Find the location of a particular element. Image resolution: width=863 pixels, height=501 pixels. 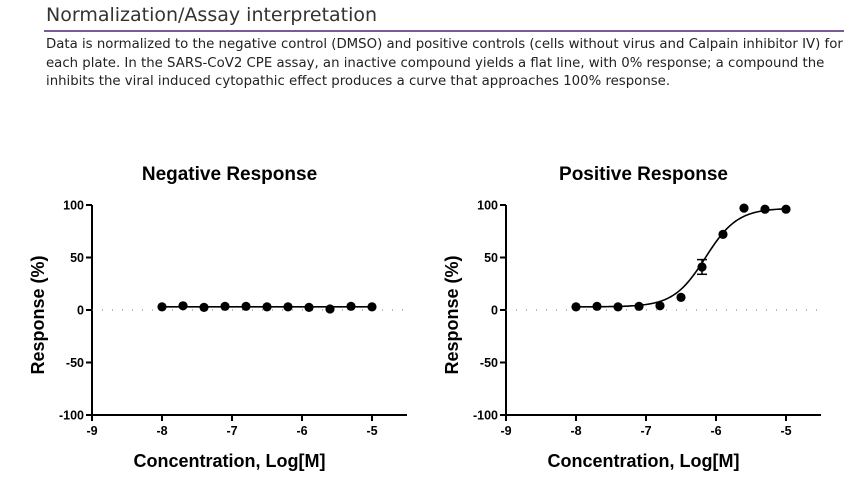

chart-title: Positive Response is located at coordinates (643, 174).